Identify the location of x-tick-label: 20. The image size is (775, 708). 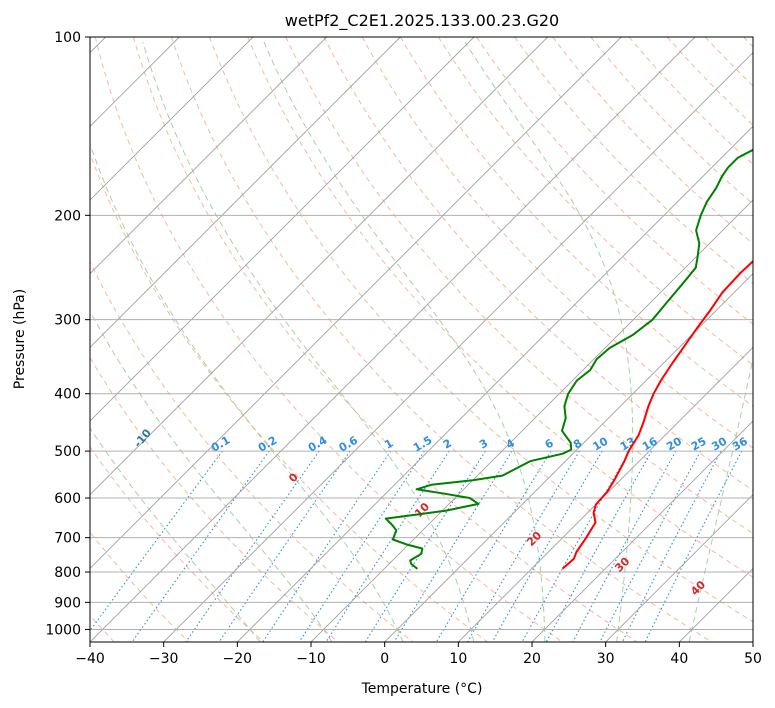
(532, 659).